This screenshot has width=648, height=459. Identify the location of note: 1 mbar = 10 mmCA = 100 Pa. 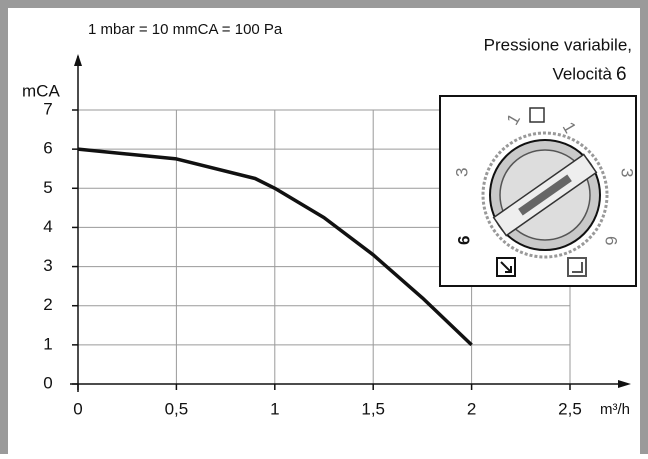
(185, 29).